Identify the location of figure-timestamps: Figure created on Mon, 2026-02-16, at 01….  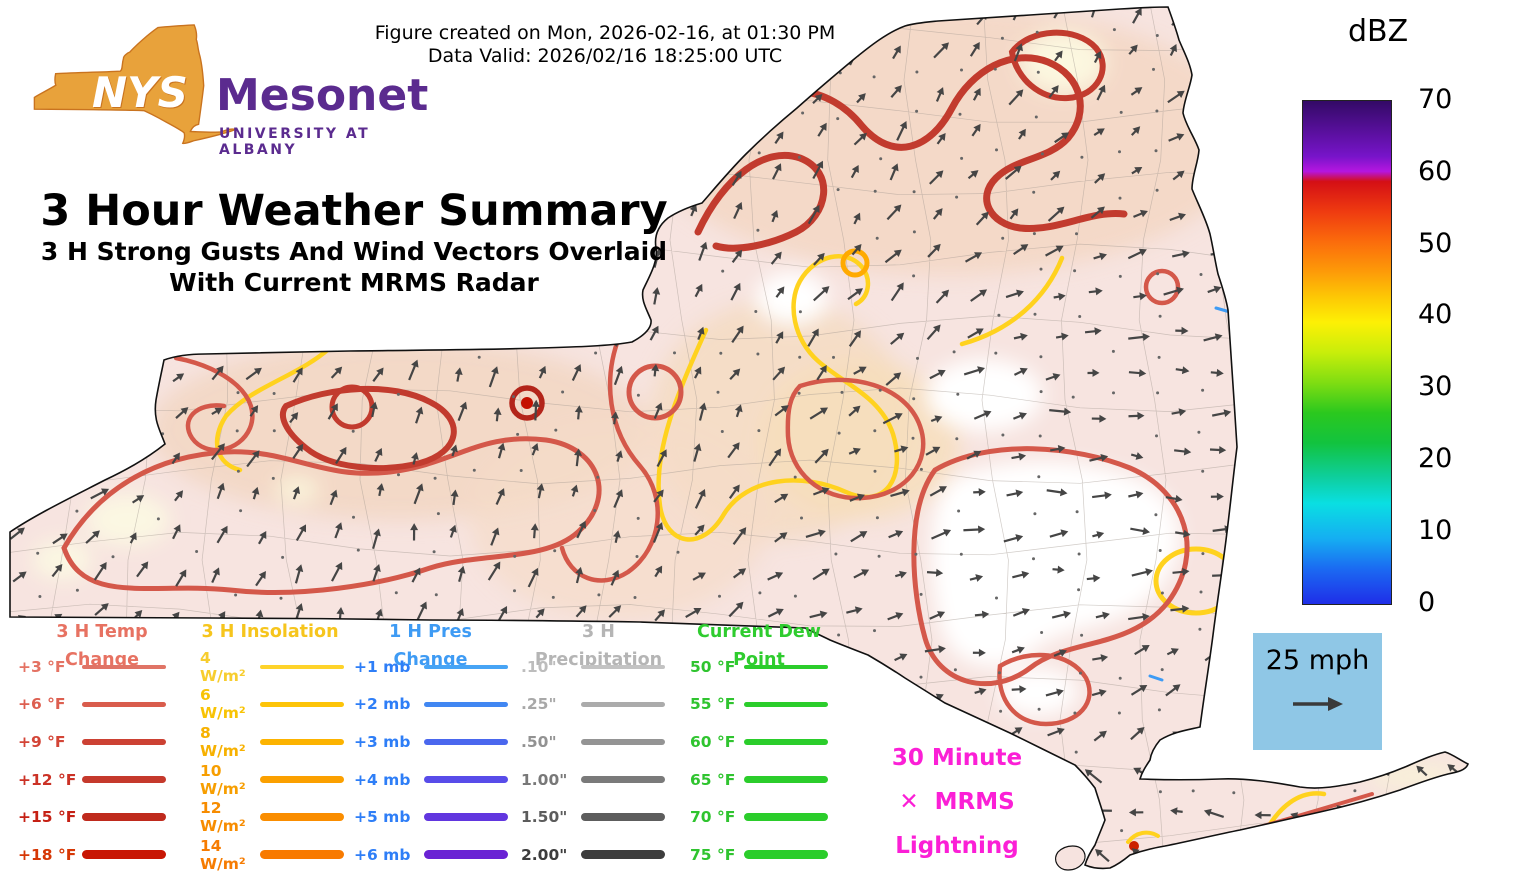
(605, 45).